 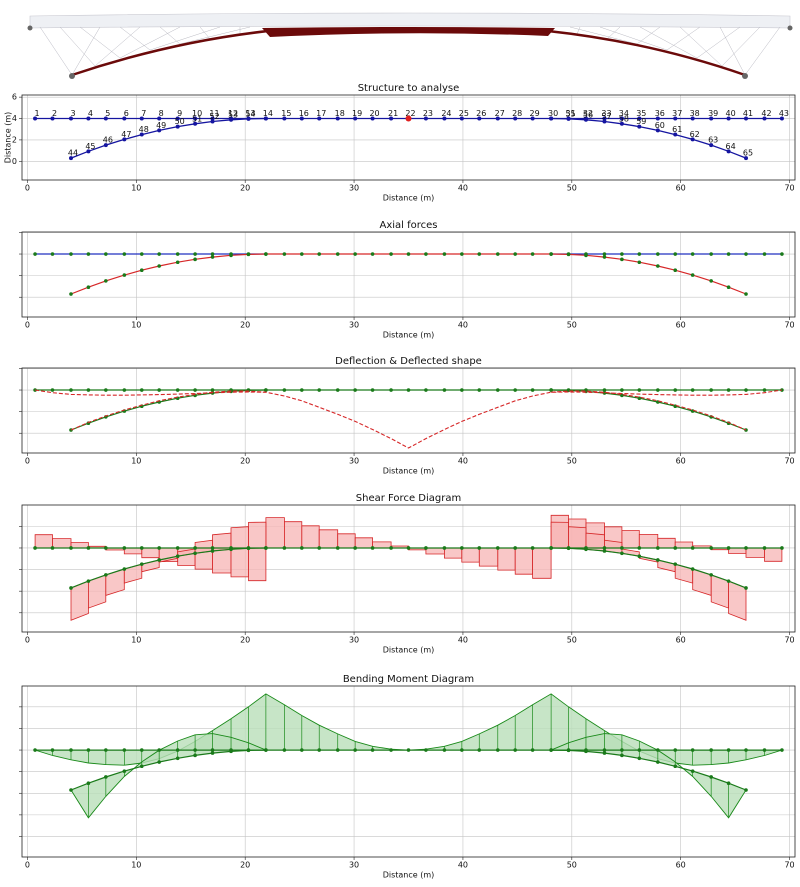 What do you see at coordinates (30, 28) in the screenshot?
I see `support-render` at bounding box center [30, 28].